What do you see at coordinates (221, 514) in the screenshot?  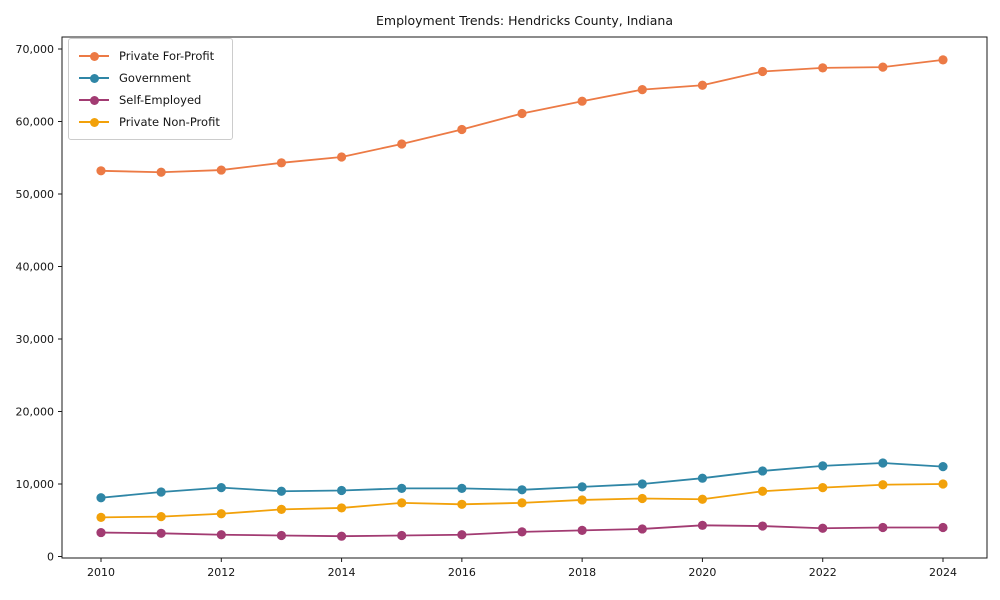 I see `point-private-non-profit-2012` at bounding box center [221, 514].